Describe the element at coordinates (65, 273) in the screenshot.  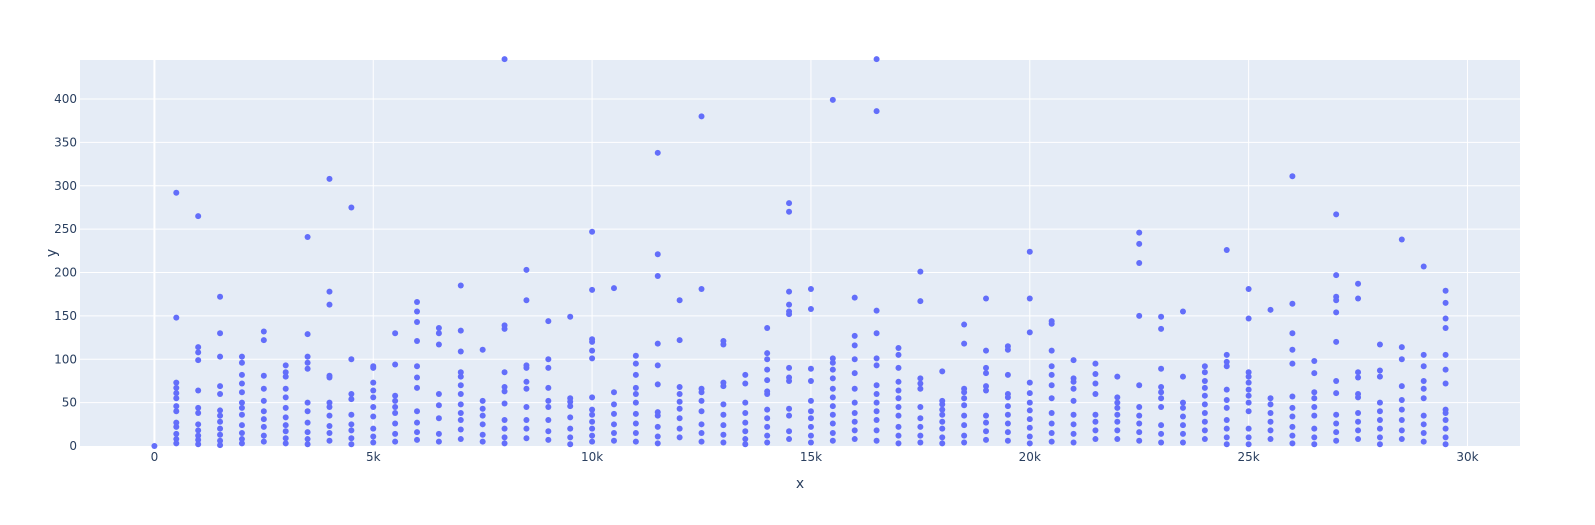
I see `y-tick-label: 200` at that location.